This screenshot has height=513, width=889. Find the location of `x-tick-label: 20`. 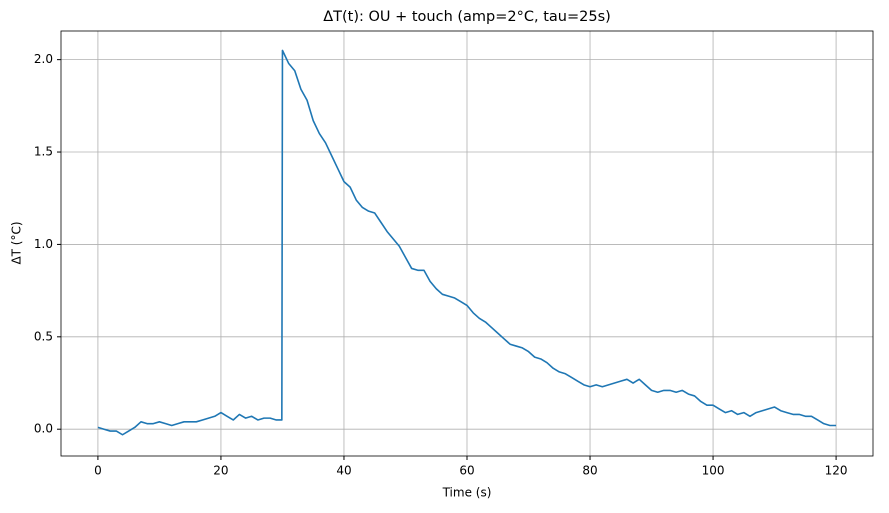

x-tick-label: 20 is located at coordinates (220, 471).